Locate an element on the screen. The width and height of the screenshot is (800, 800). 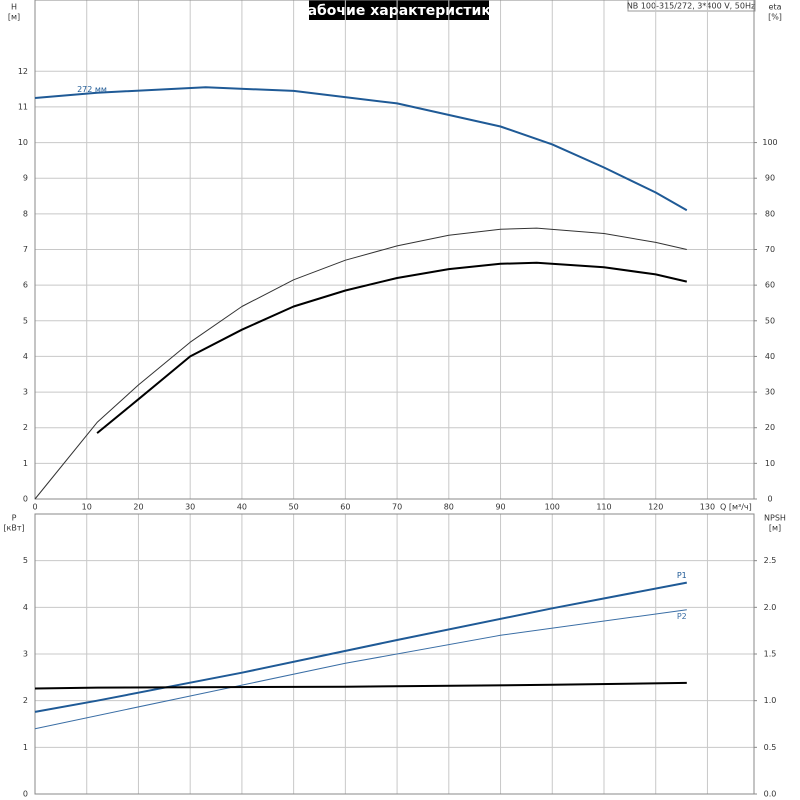
chart-title: Рабочие характеристики is located at coordinates (398, 11).